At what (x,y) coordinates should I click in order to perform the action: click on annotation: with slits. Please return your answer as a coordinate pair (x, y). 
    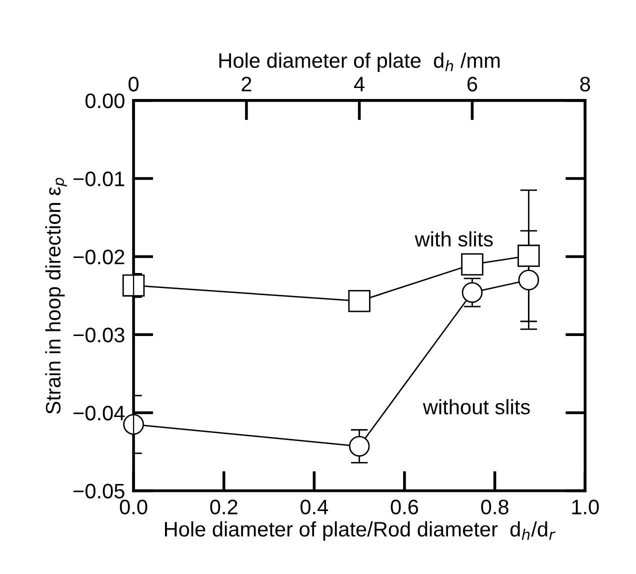
    Looking at the image, I should click on (453, 239).